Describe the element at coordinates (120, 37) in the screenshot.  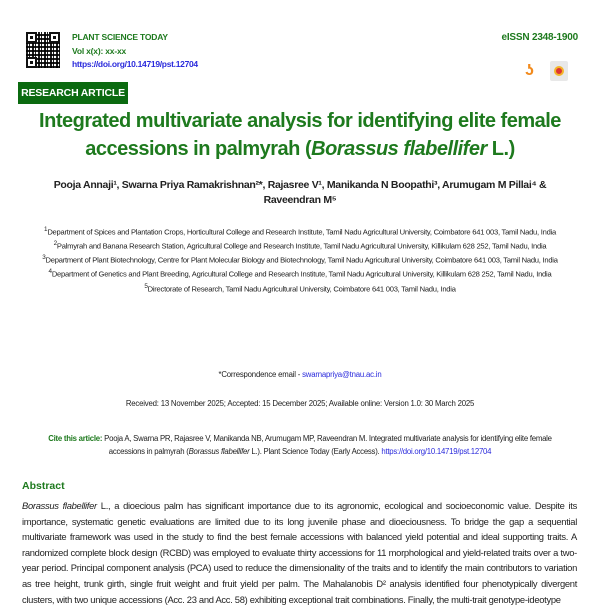
I see `journal-name: PLANT SCIENCE TODAY` at that location.